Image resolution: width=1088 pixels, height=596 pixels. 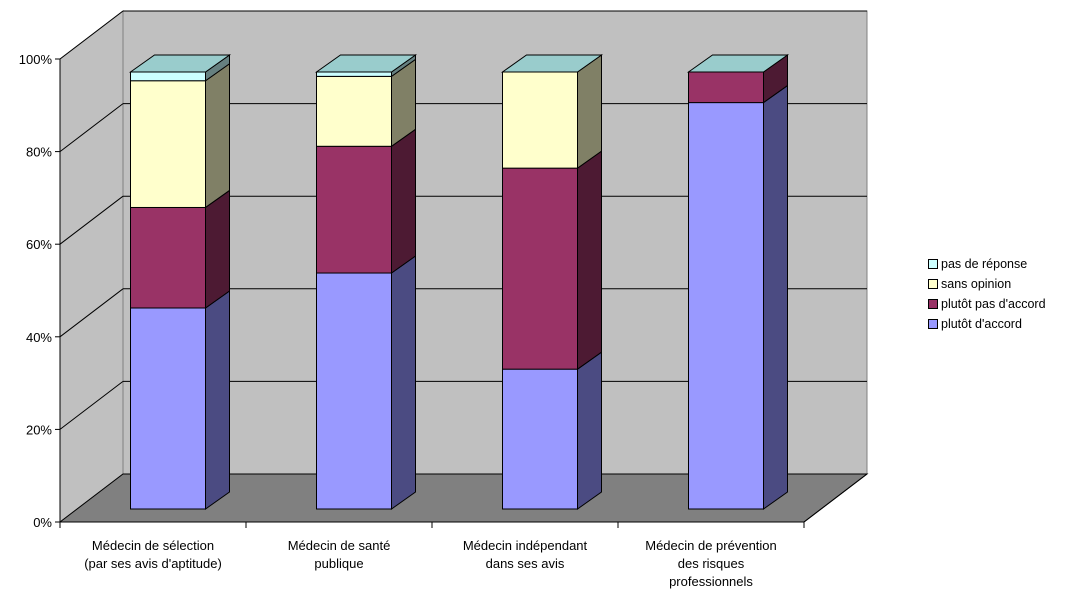 I want to click on floor-edge, so click(x=835, y=498).